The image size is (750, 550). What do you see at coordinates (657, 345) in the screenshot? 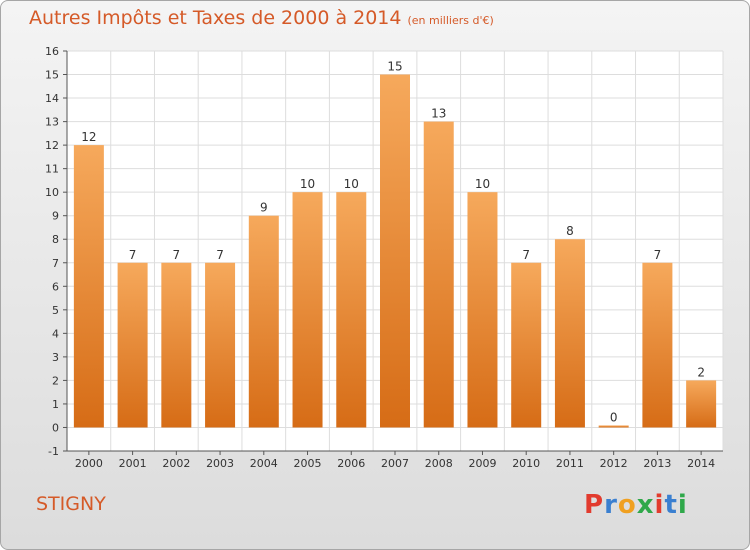
I see `bar-2013` at bounding box center [657, 345].